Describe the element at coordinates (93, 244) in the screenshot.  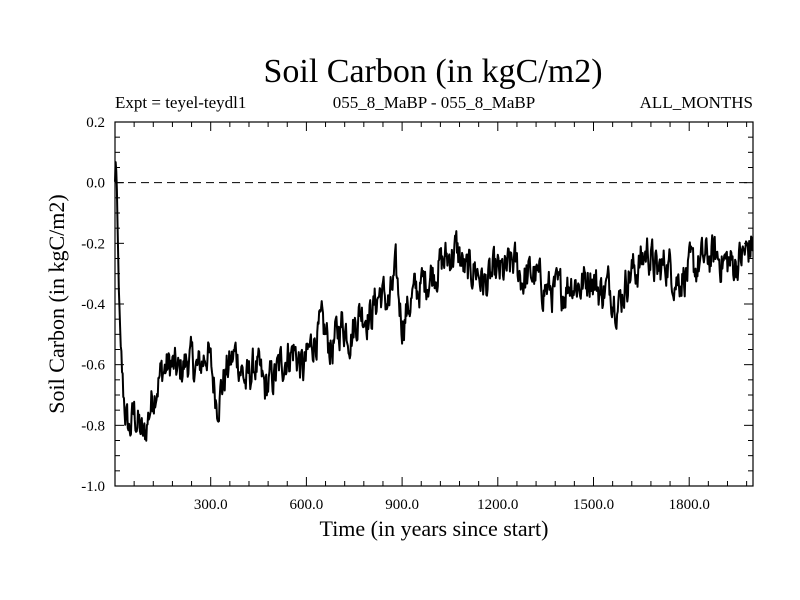
I see `y-tick-label: -0.2` at that location.